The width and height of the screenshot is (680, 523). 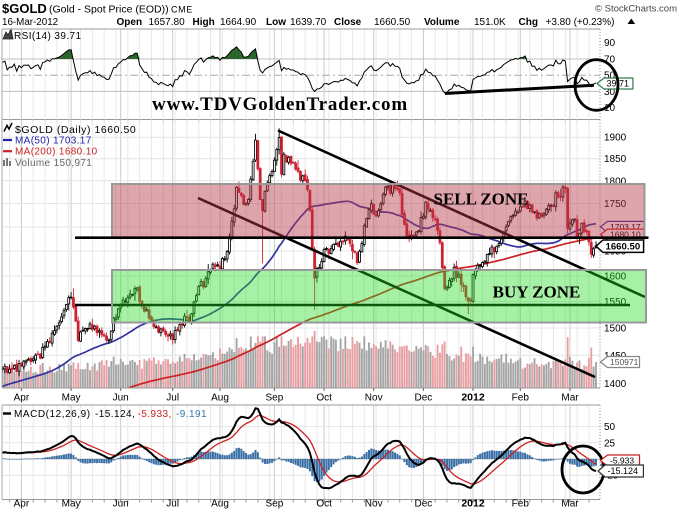 What do you see at coordinates (52, 414) in the screenshot?
I see `svg-text: MACD(12,26,9)` at bounding box center [52, 414].